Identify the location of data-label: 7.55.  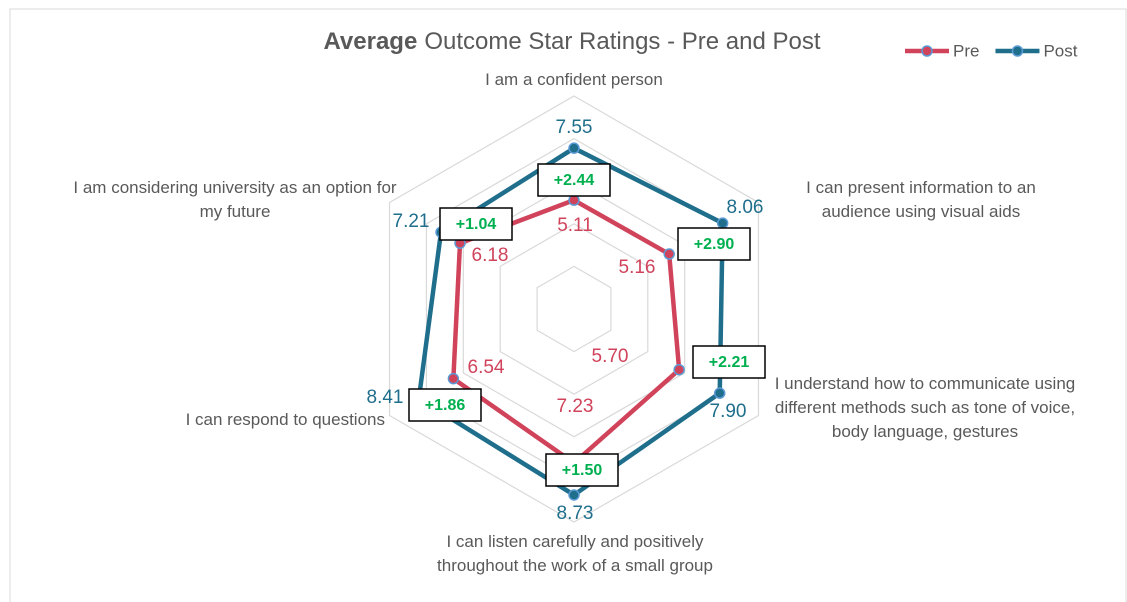
(574, 127).